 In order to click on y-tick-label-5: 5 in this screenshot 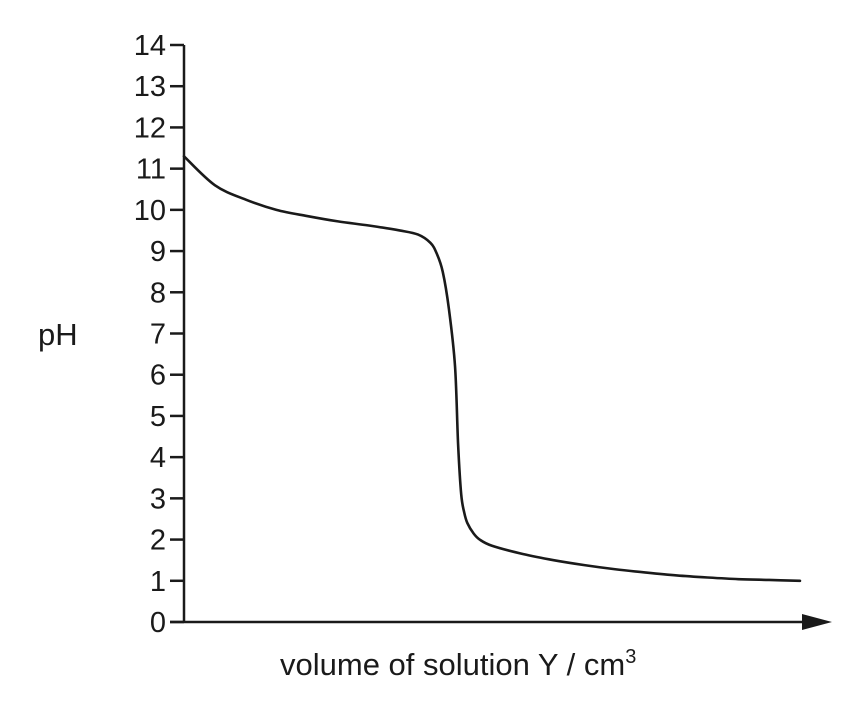, I will do `click(158, 417)`.